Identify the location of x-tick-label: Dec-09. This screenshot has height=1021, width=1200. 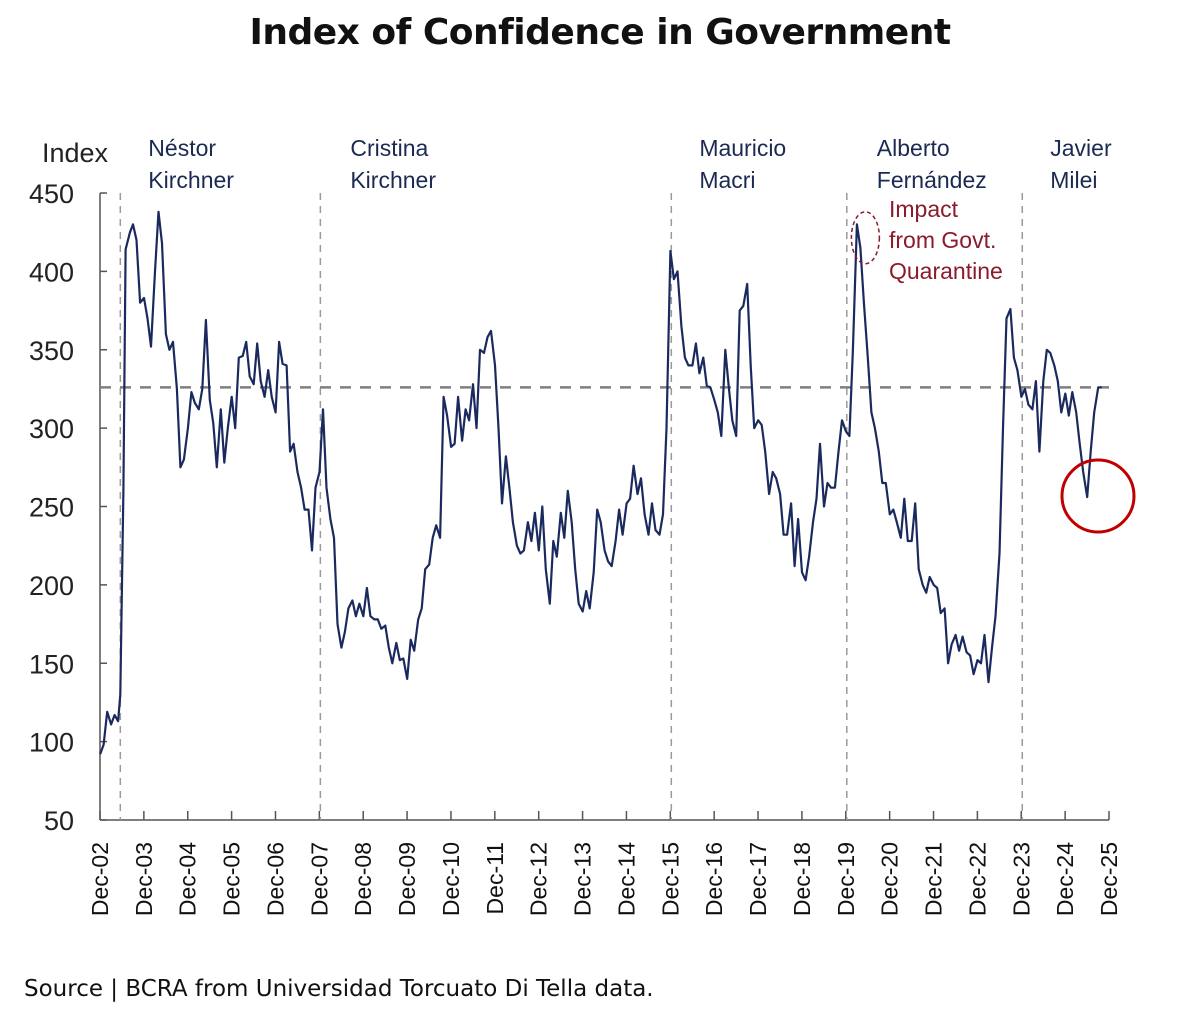
(407, 879).